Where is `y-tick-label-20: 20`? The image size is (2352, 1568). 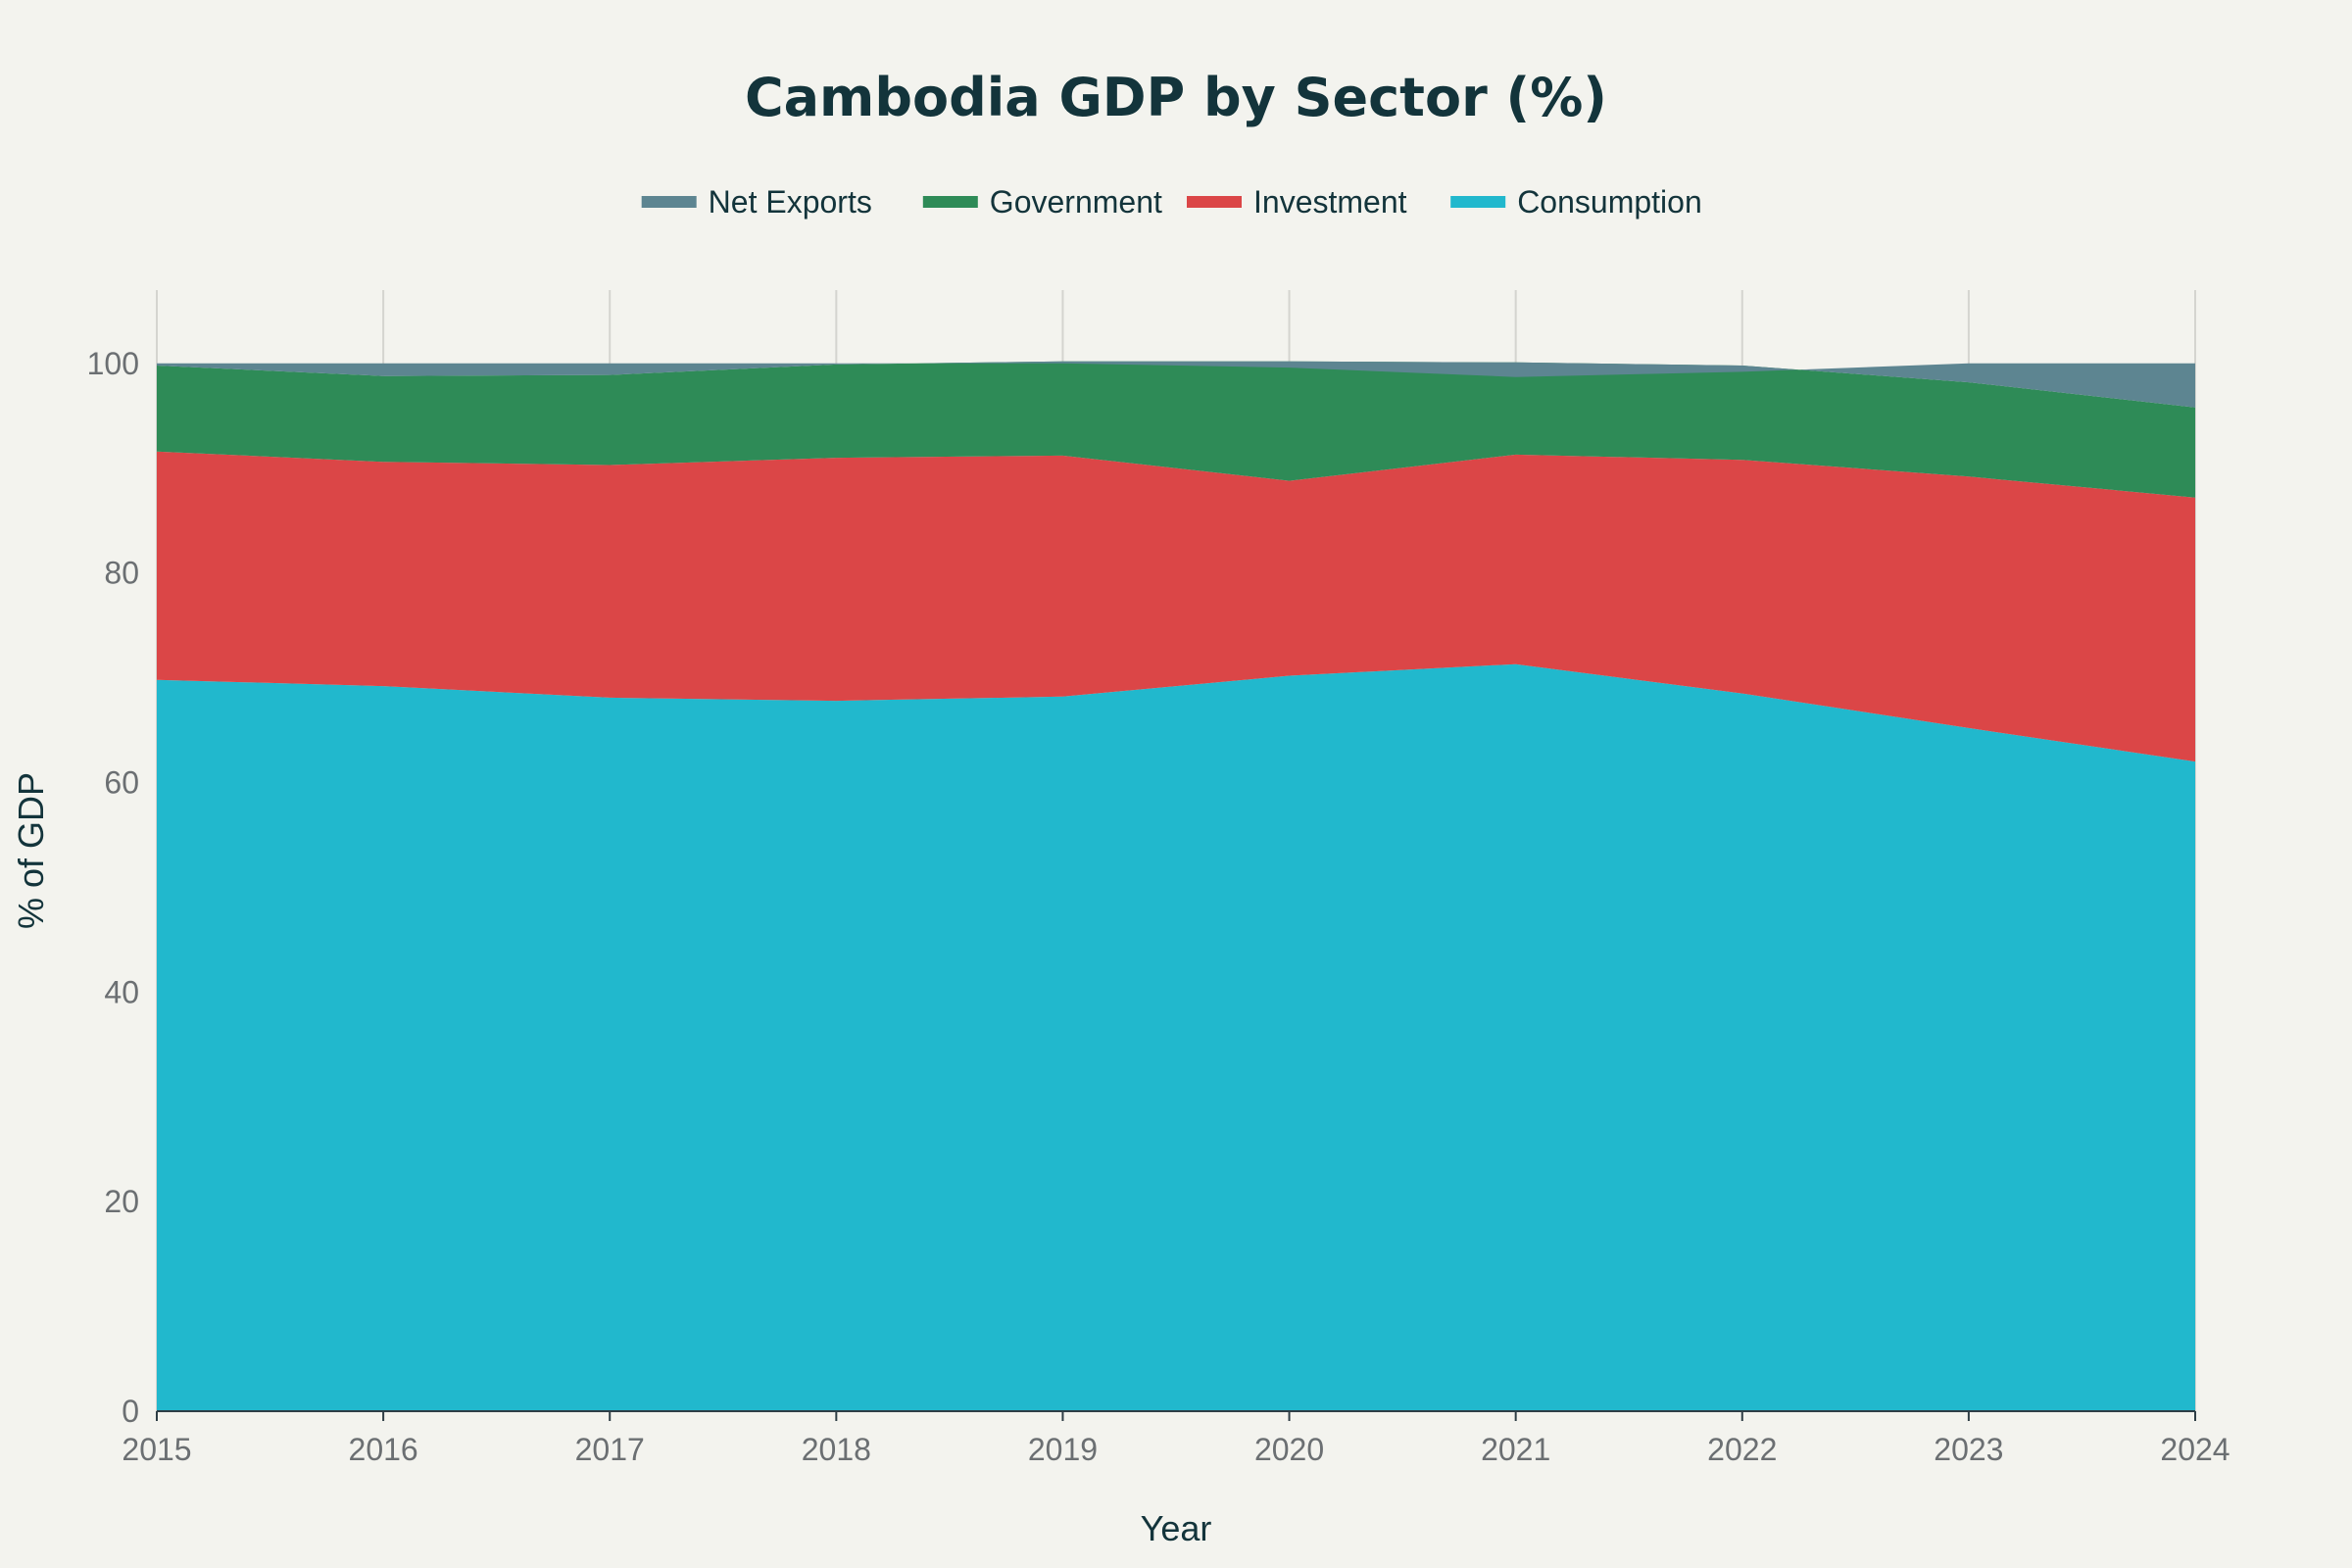
y-tick-label-20: 20 is located at coordinates (121, 1201).